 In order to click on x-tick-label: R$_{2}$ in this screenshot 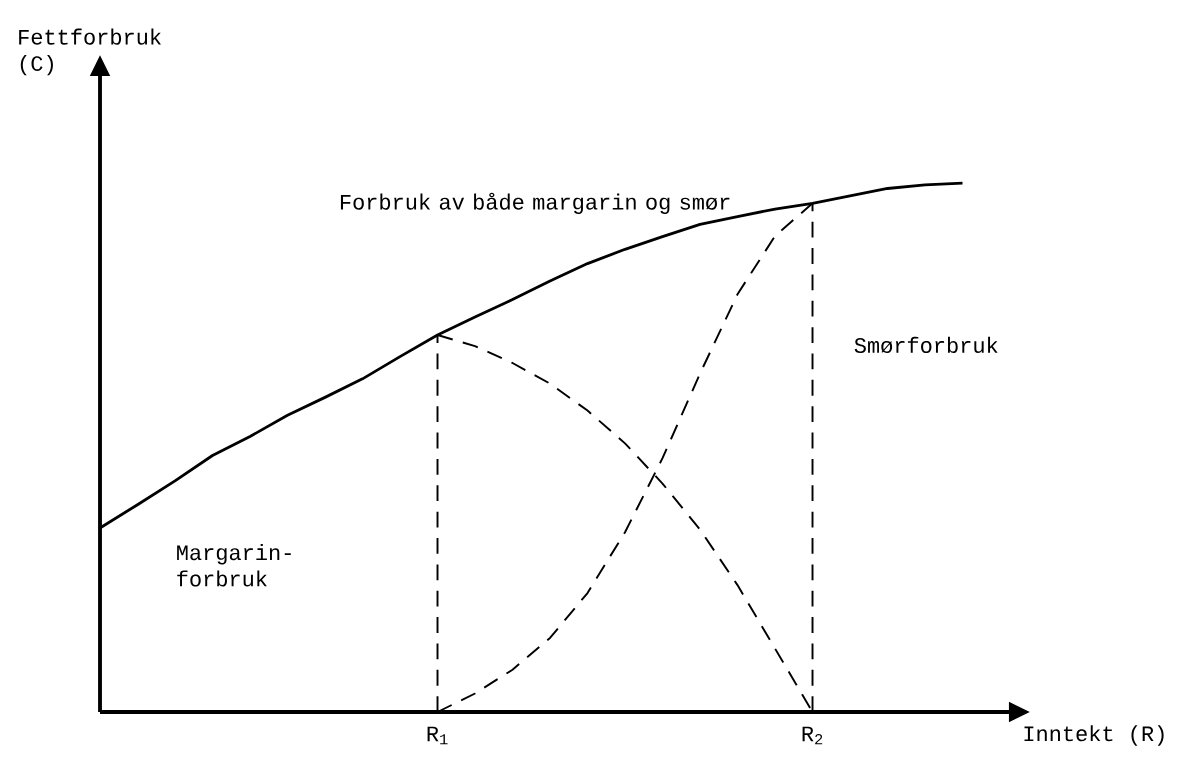, I will do `click(812, 735)`.